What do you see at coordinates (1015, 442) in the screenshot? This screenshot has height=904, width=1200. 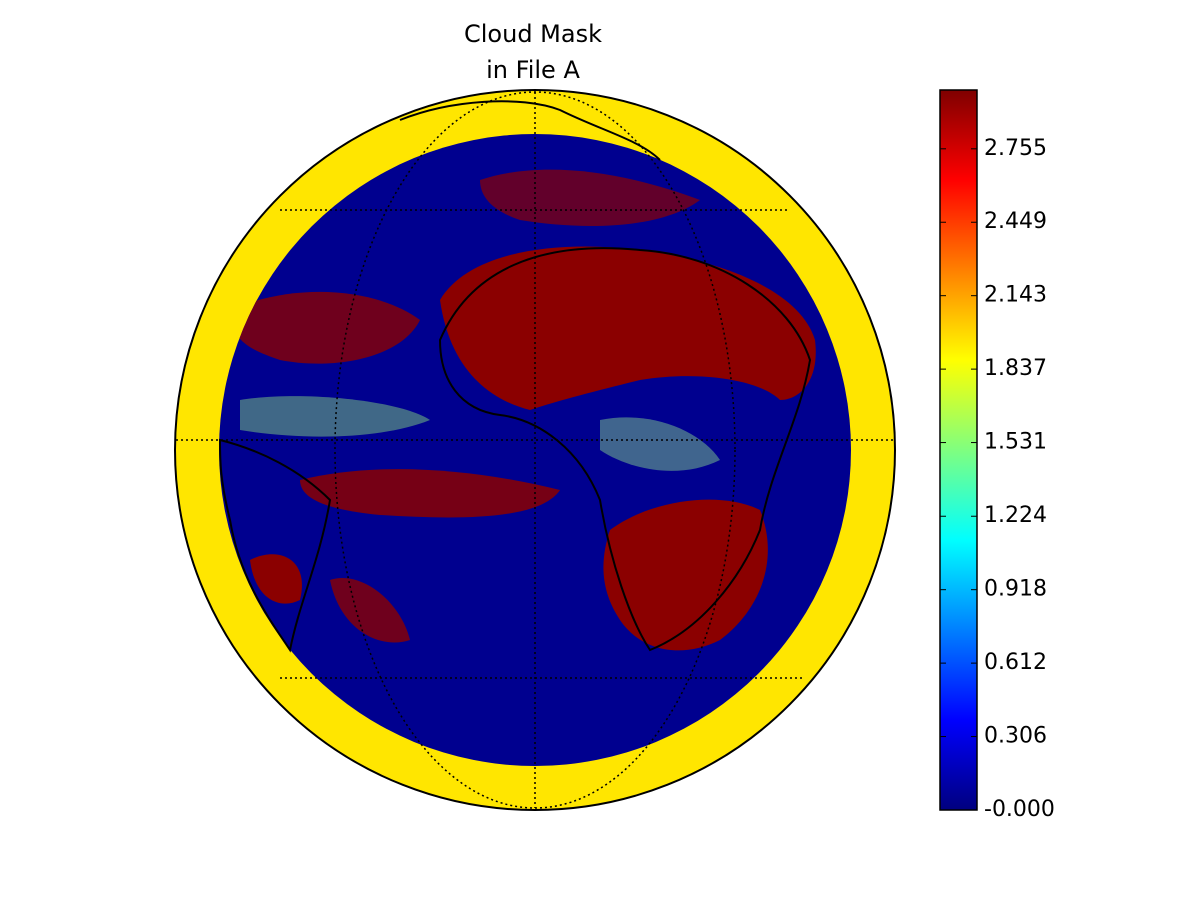 I see `colorbar-tick-label: 1.531` at bounding box center [1015, 442].